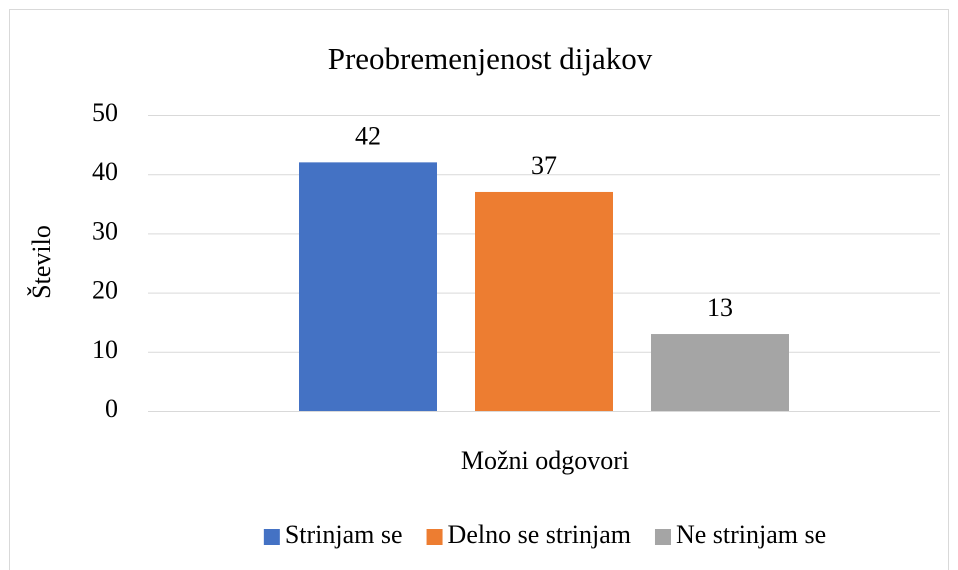 The height and width of the screenshot is (570, 958). What do you see at coordinates (105, 349) in the screenshot?
I see `y-tick-label: 10` at bounding box center [105, 349].